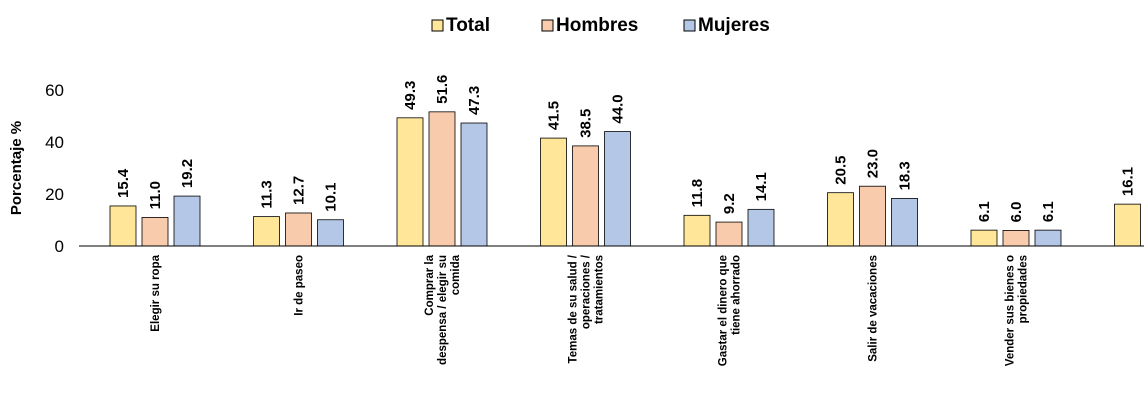 This screenshot has width=1144, height=409. What do you see at coordinates (474, 100) in the screenshot?
I see `data-label: 47.3` at bounding box center [474, 100].